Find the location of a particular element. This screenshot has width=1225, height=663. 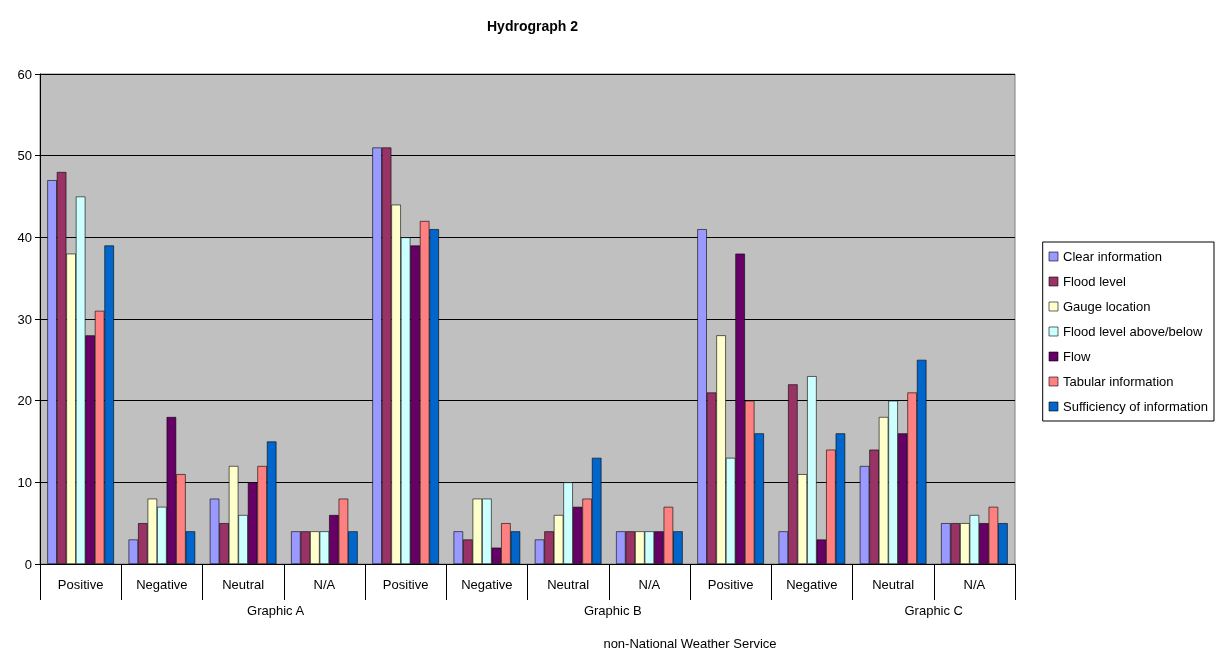

legend-label: Flood level above/below is located at coordinates (1133, 331).